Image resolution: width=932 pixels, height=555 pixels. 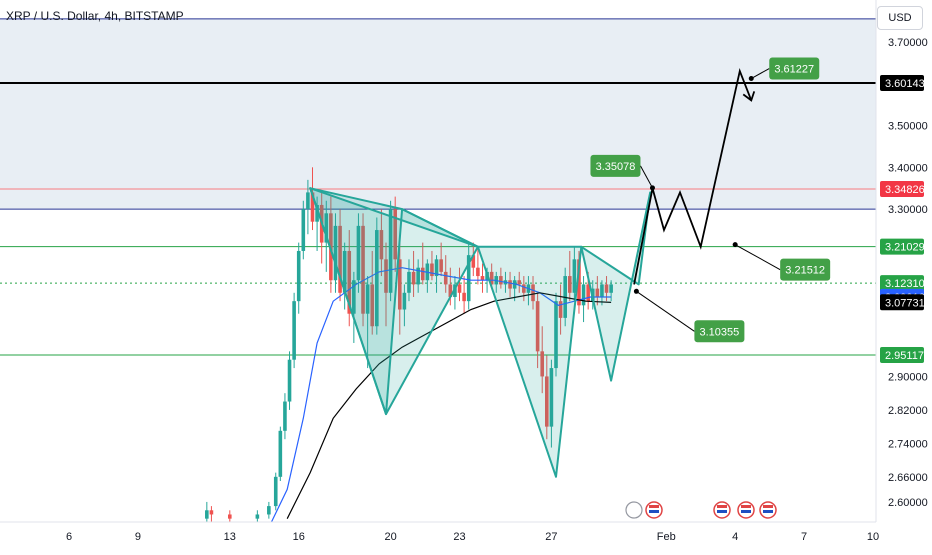 What do you see at coordinates (905, 84) in the screenshot?
I see `price-badge-label: 3.60143` at bounding box center [905, 84].